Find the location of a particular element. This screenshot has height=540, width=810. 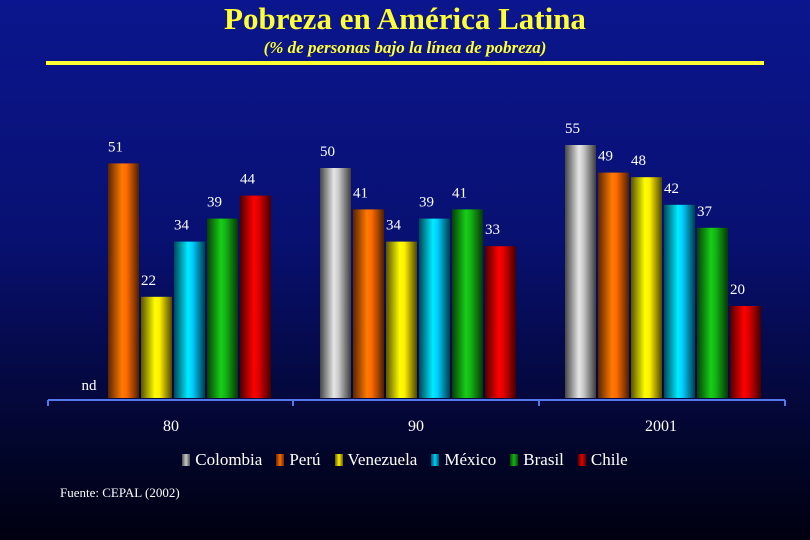

legend: Colombia Perú Venezuela México Brasil Chile is located at coordinates (405, 460).